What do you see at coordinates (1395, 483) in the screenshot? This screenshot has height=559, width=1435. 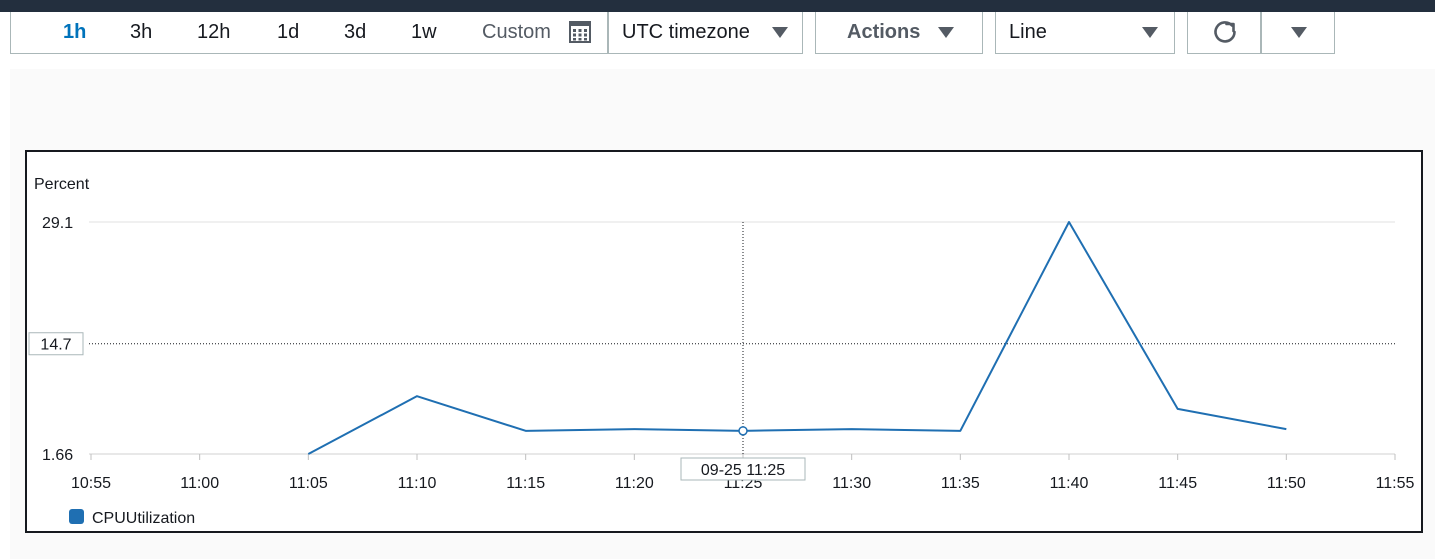 I see `x-tick-label: 11:55` at bounding box center [1395, 483].